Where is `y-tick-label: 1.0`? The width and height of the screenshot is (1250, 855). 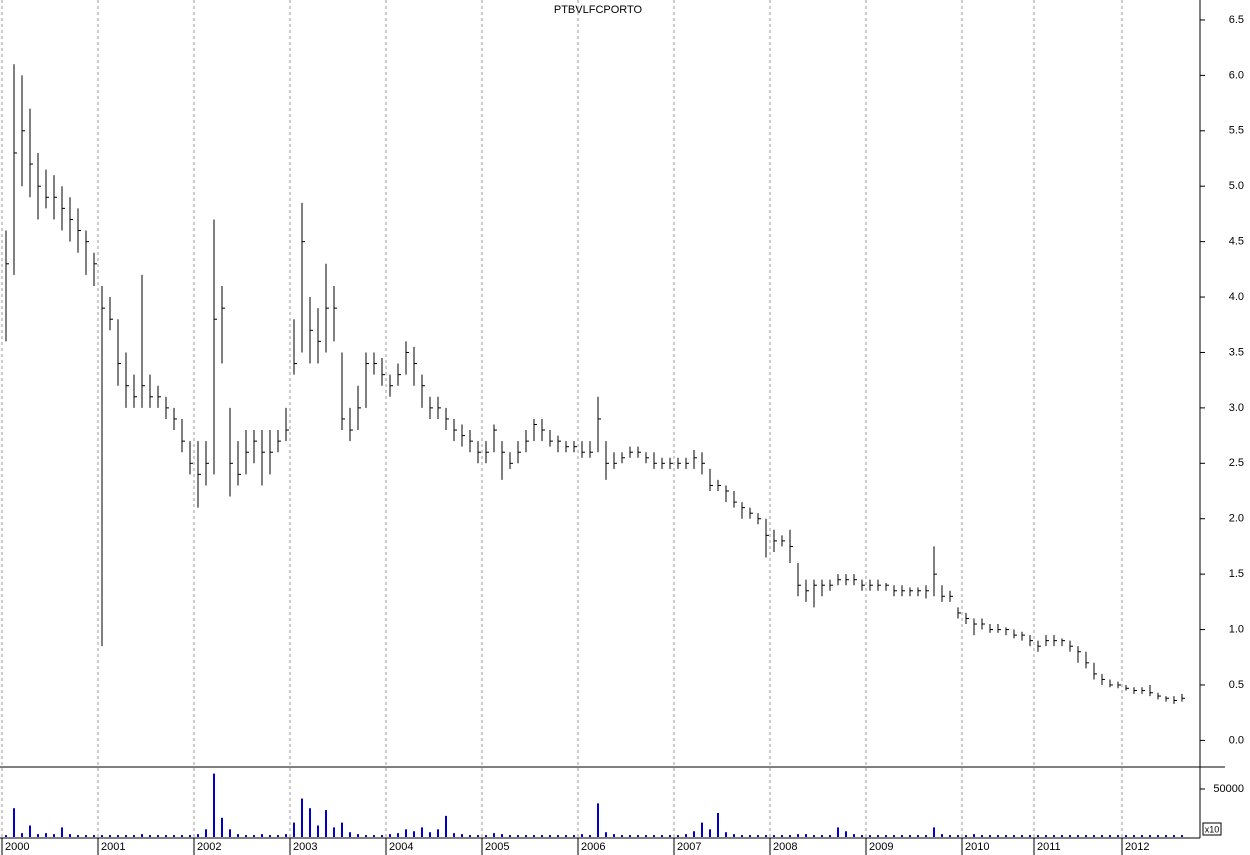
y-tick-label: 1.0 is located at coordinates (1236, 629).